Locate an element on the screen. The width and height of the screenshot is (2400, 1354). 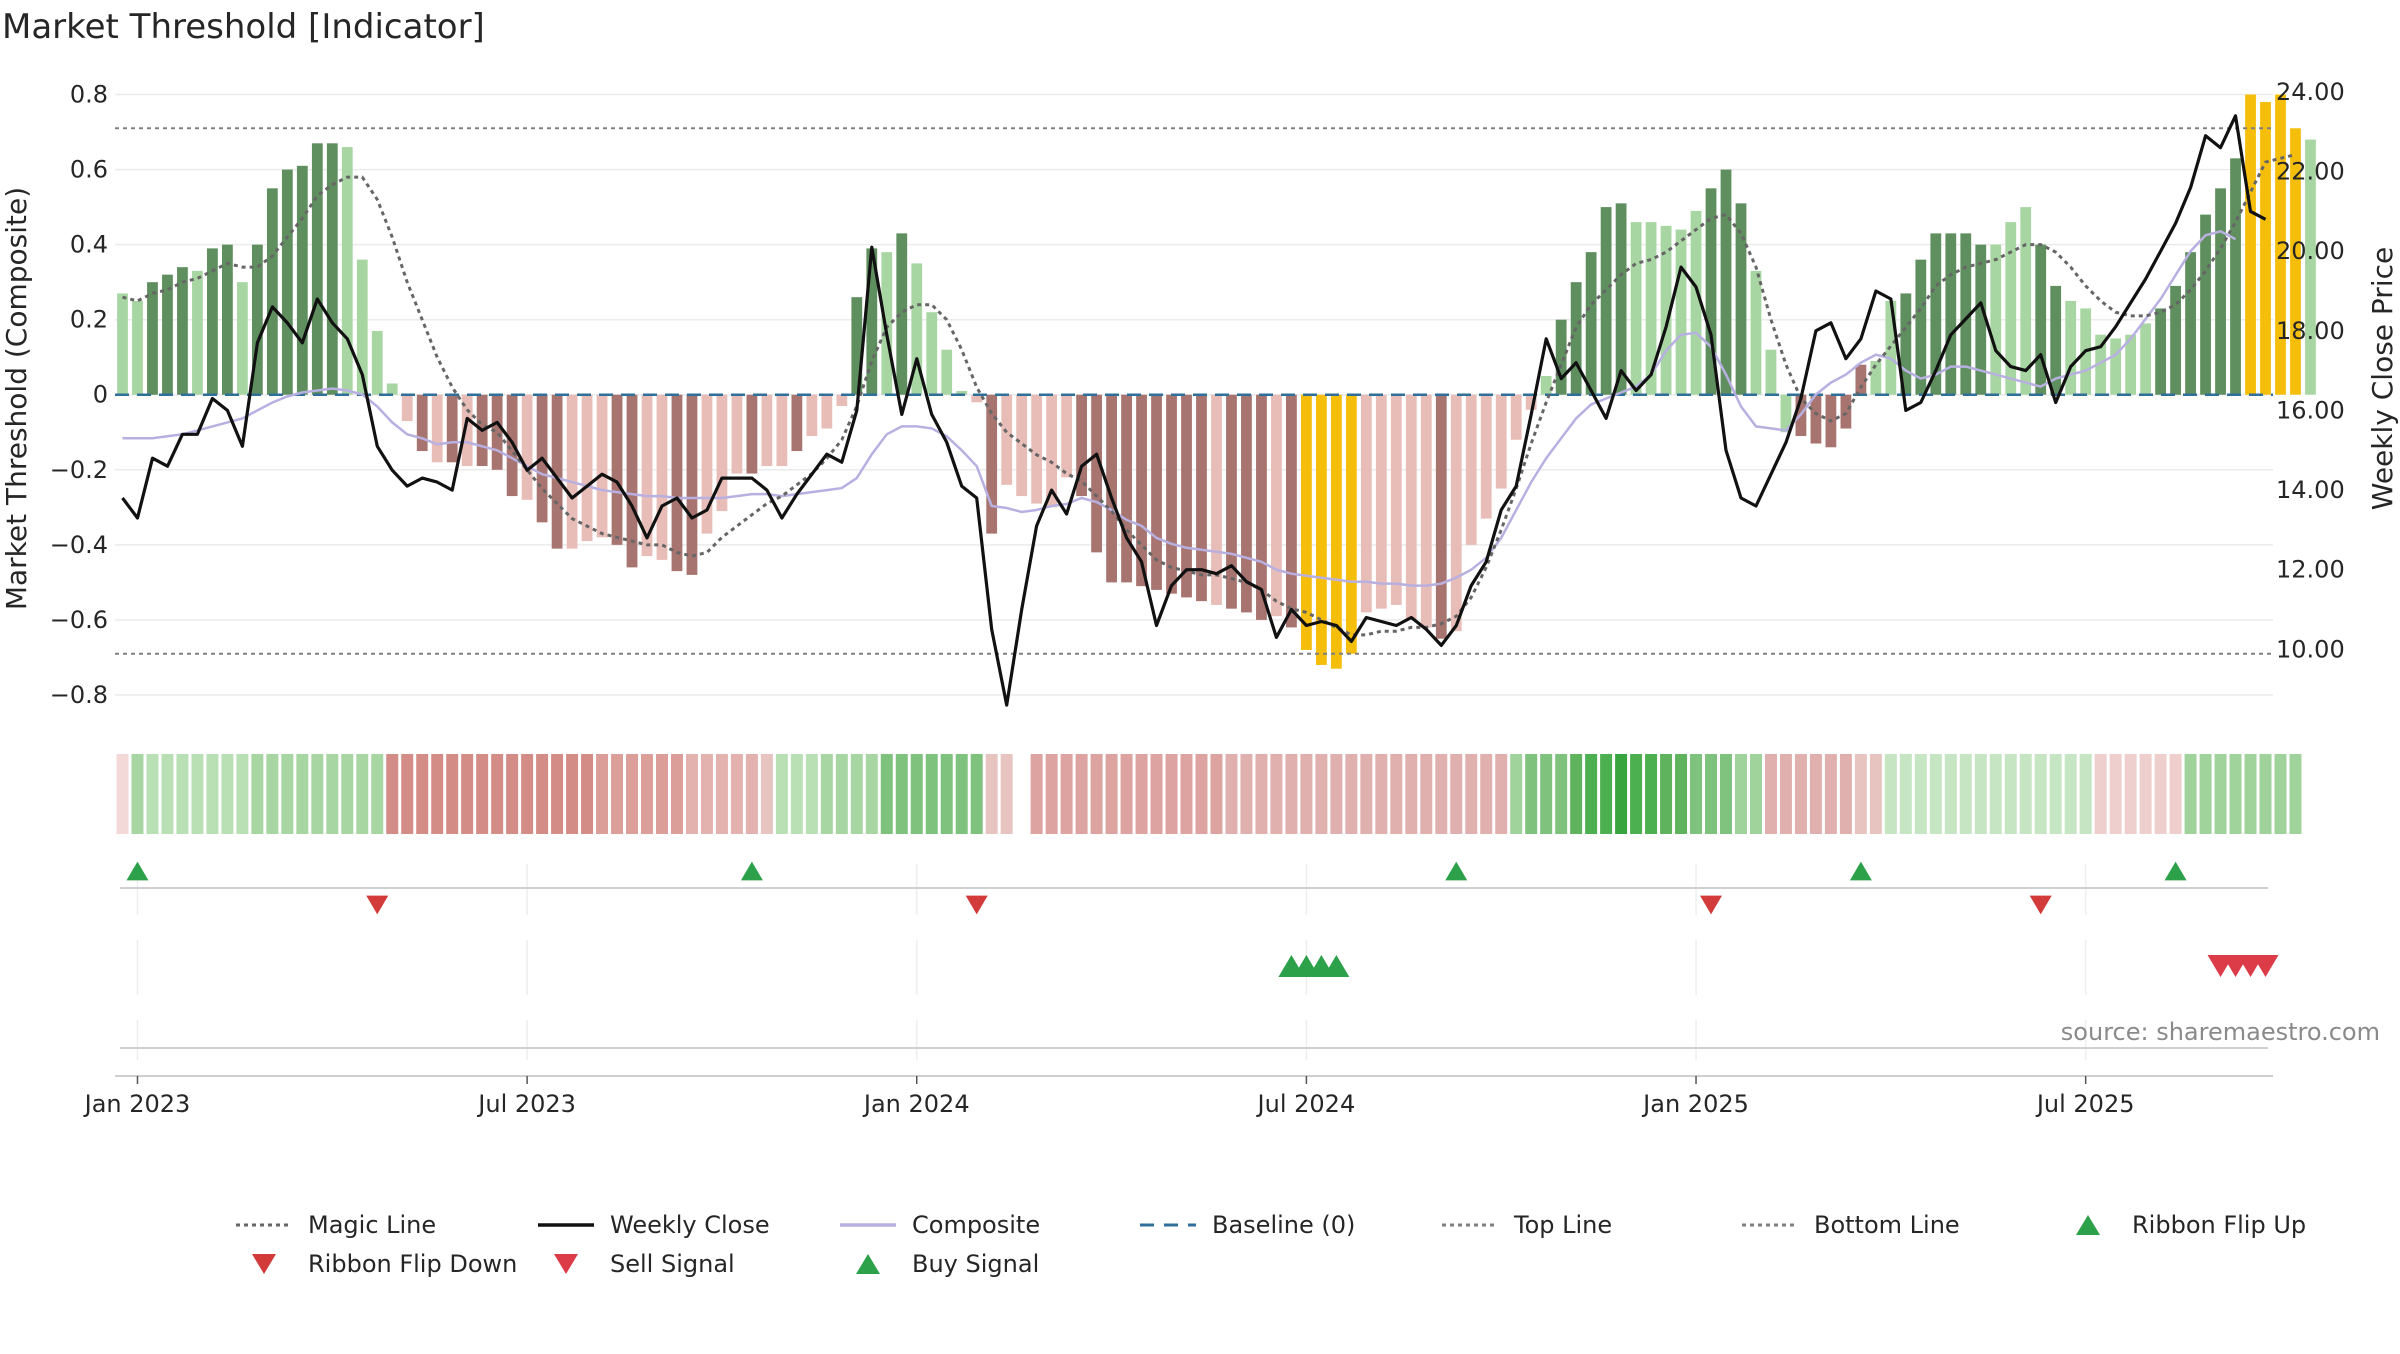
legend-label: Bottom Line is located at coordinates (1887, 1225).